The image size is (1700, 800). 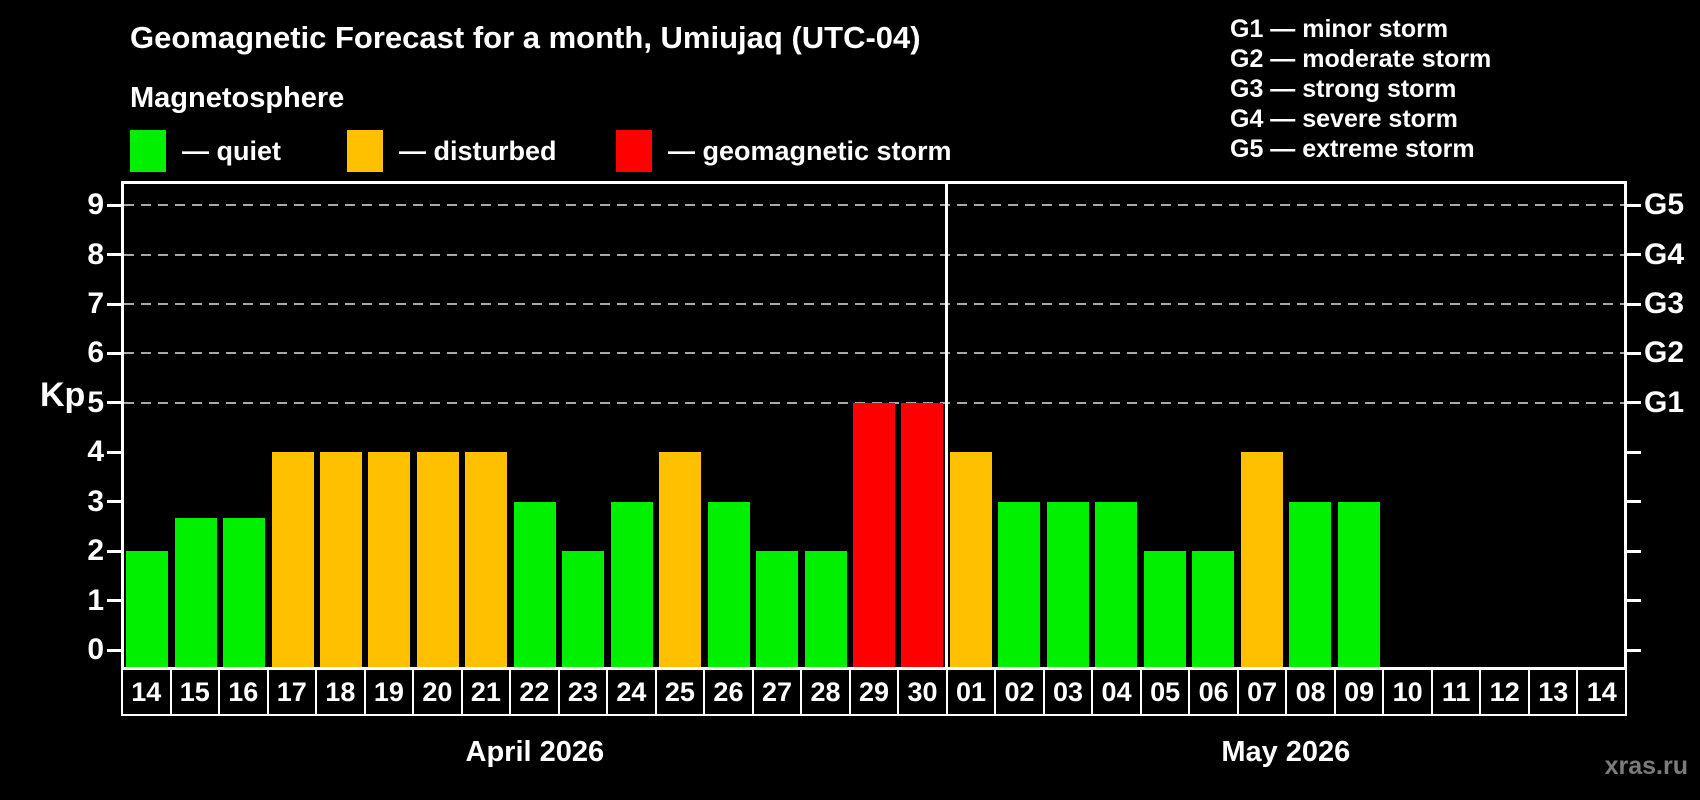 I want to click on right-axis-label-g5: G5, so click(x=1664, y=205).